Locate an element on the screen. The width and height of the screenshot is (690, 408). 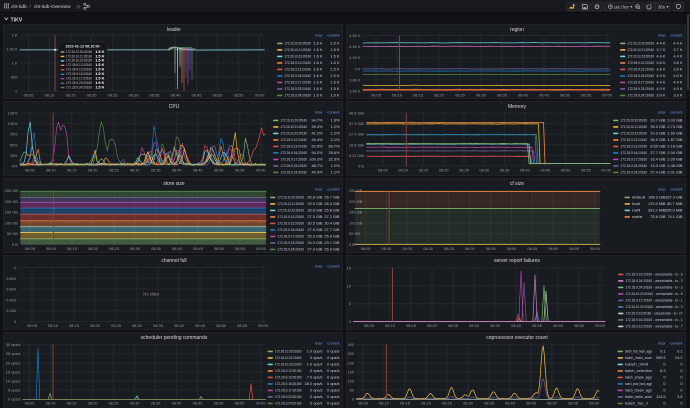
svg-text: 295.3 MiB is located at coordinates (674, 209).